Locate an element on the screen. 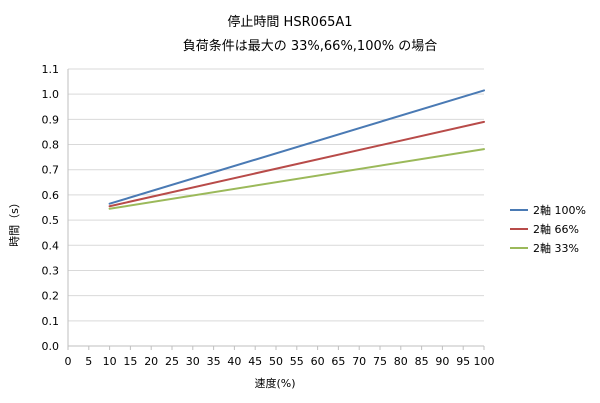 The width and height of the screenshot is (600, 403). x-tick-label-3: 15 is located at coordinates (130, 361).